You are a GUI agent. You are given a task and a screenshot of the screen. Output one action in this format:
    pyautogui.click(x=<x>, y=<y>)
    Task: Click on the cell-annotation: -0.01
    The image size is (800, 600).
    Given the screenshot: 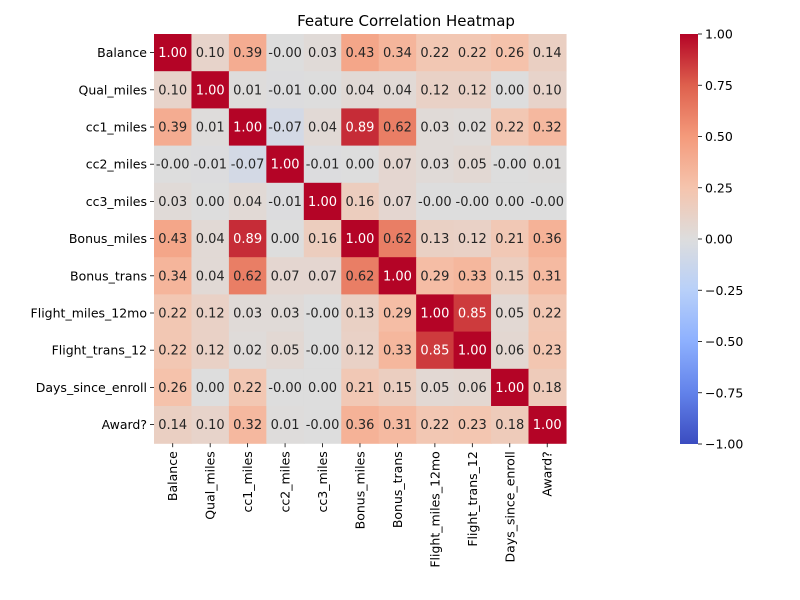 What is the action you would take?
    pyautogui.click(x=285, y=90)
    